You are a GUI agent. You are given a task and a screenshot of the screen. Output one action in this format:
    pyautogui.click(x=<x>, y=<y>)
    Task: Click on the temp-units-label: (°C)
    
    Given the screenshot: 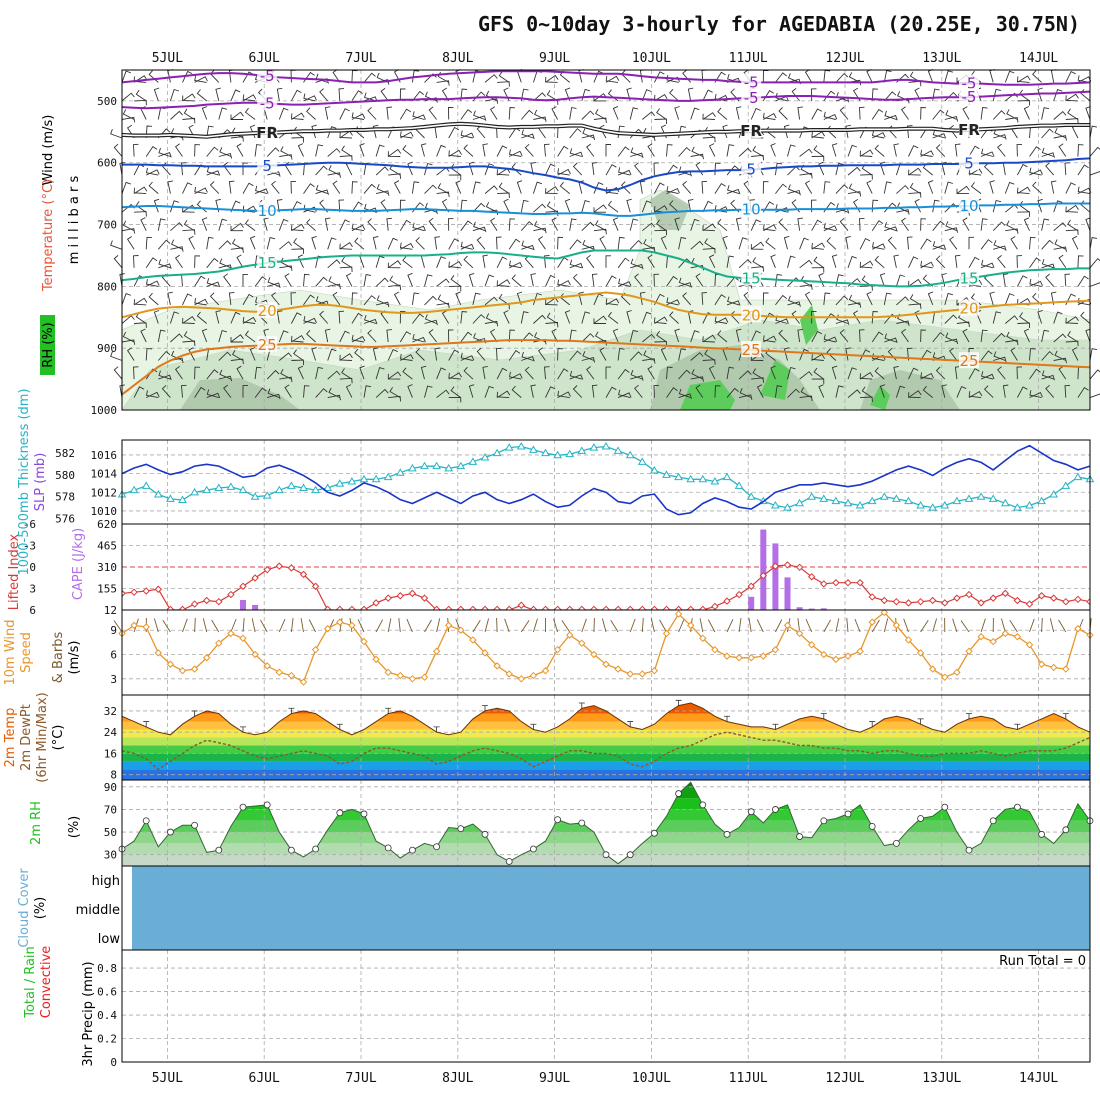 What is the action you would take?
    pyautogui.click(x=58, y=738)
    